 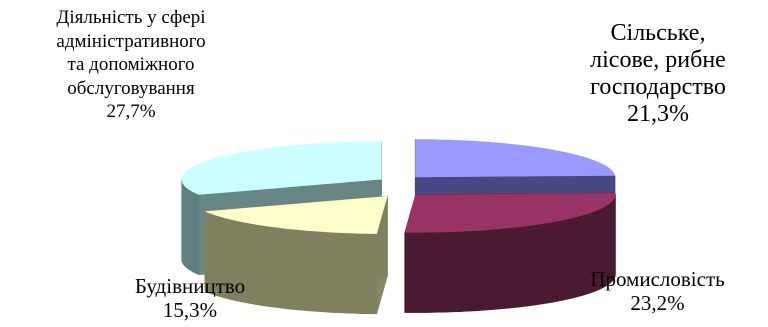 What do you see at coordinates (657, 302) in the screenshot?
I see `value-label: 23,2%` at bounding box center [657, 302].